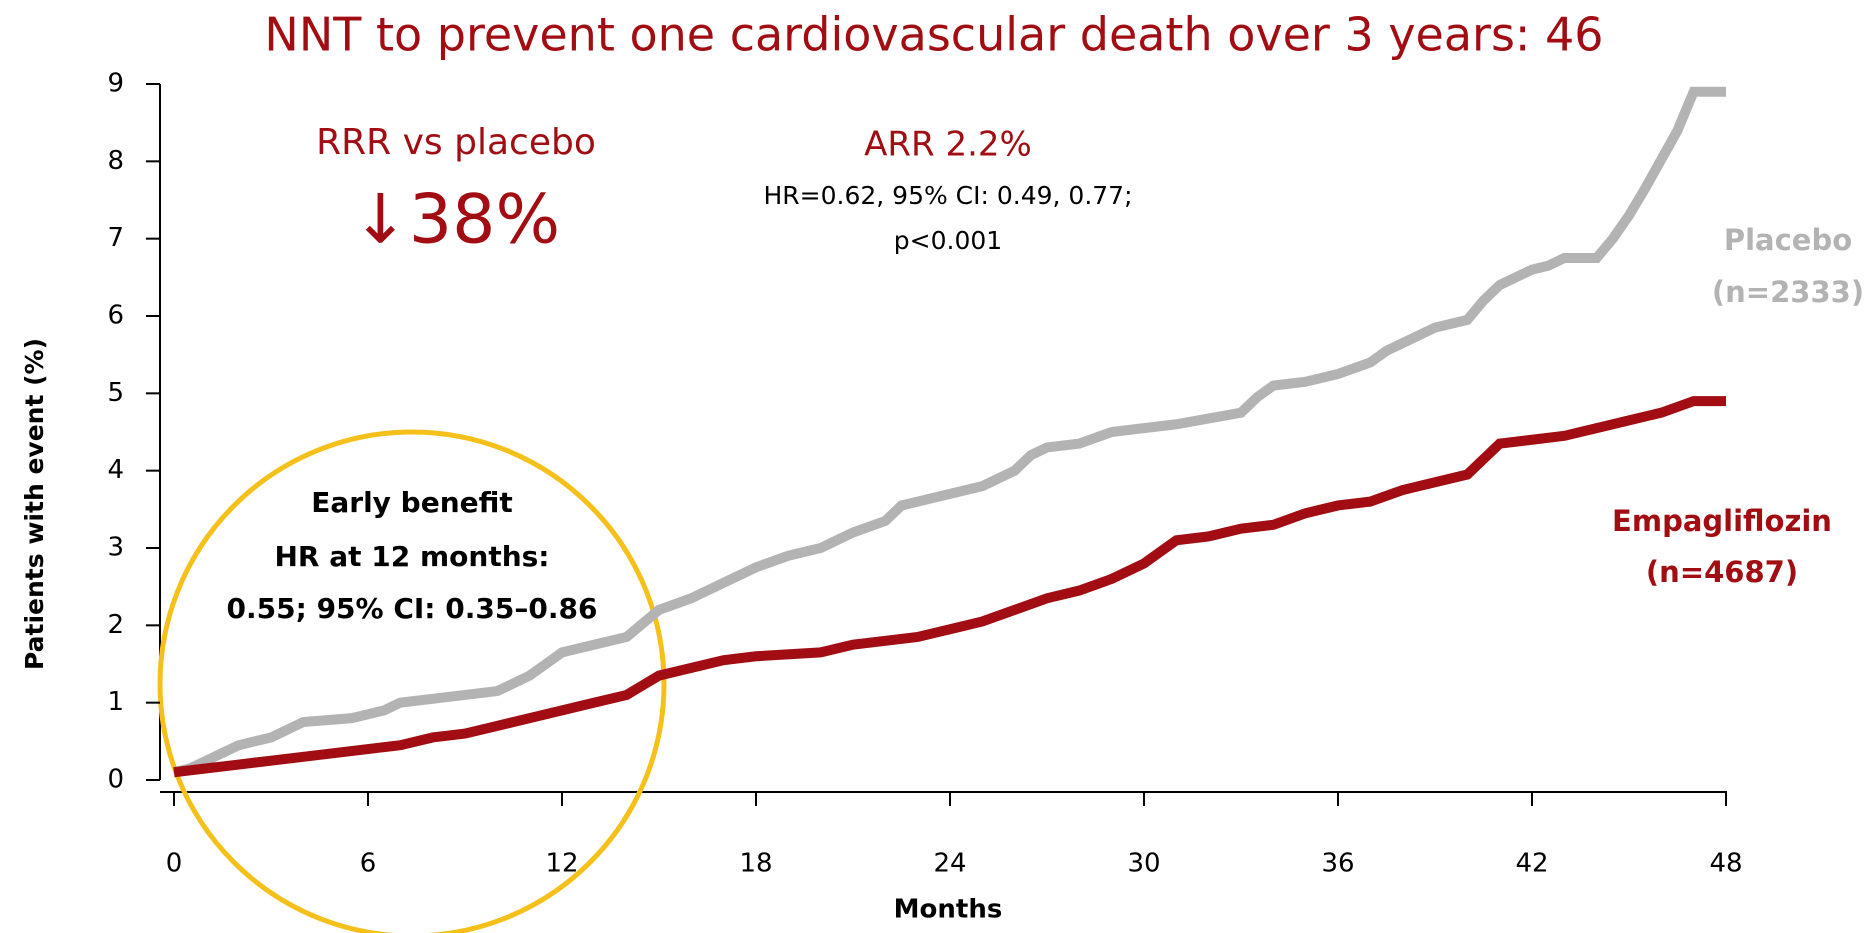 This screenshot has height=933, width=1872. What do you see at coordinates (1337, 864) in the screenshot?
I see `x-tick-label: 36` at bounding box center [1337, 864].